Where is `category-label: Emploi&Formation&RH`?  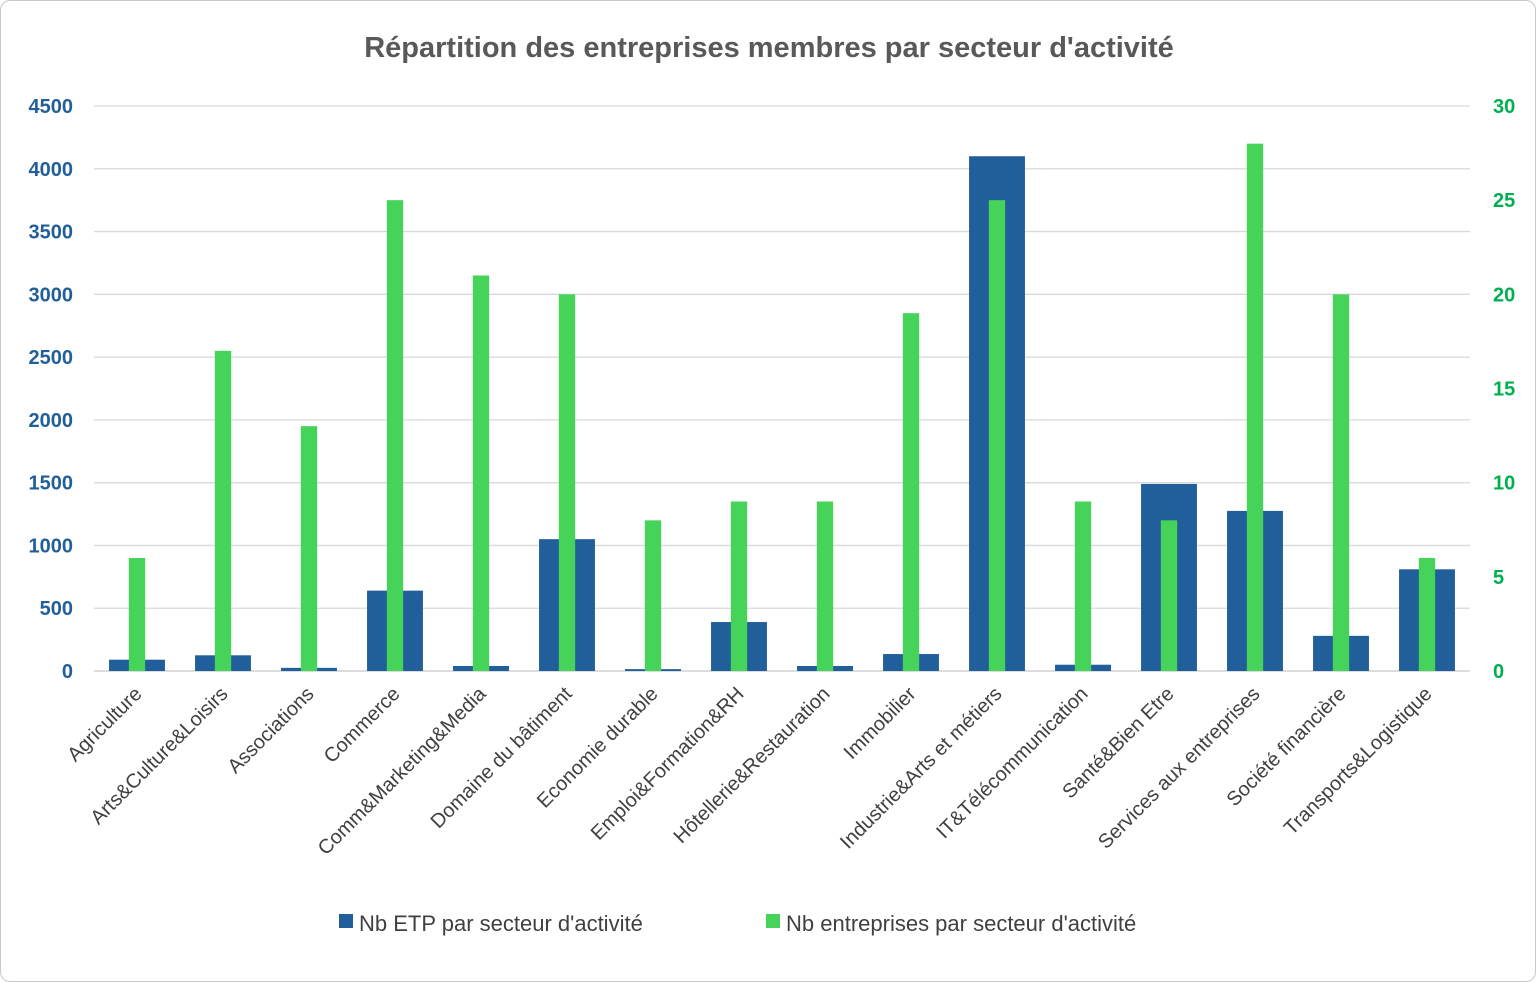
category-label: Emploi&Formation&RH is located at coordinates (668, 764).